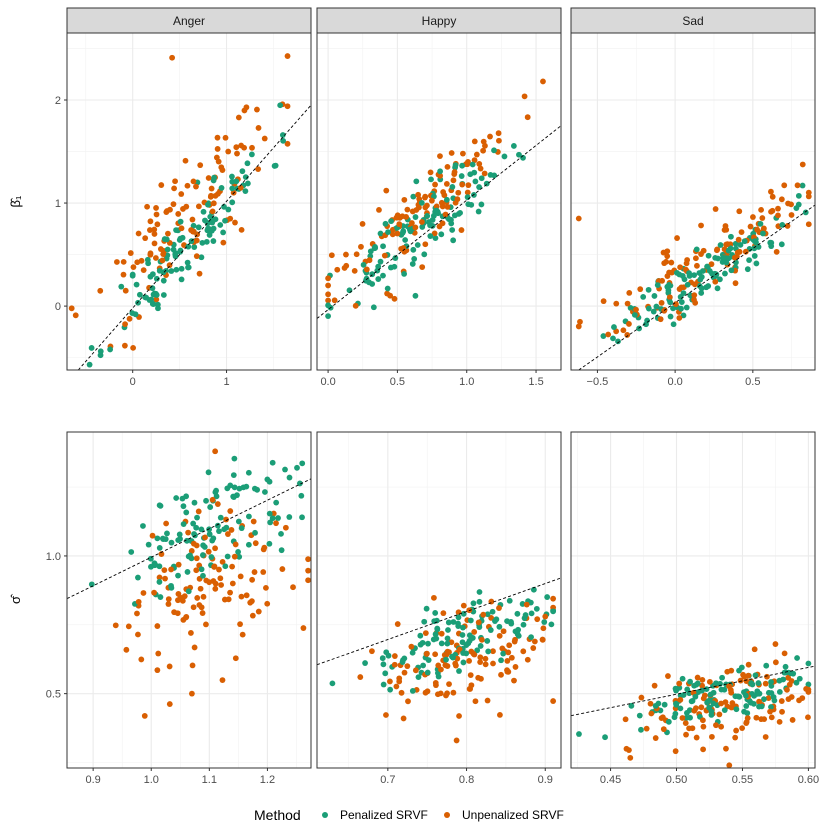 Image resolution: width=830 pixels, height=830 pixels. What do you see at coordinates (397, 382) in the screenshot?
I see `x-tick-label: 0.5` at bounding box center [397, 382].